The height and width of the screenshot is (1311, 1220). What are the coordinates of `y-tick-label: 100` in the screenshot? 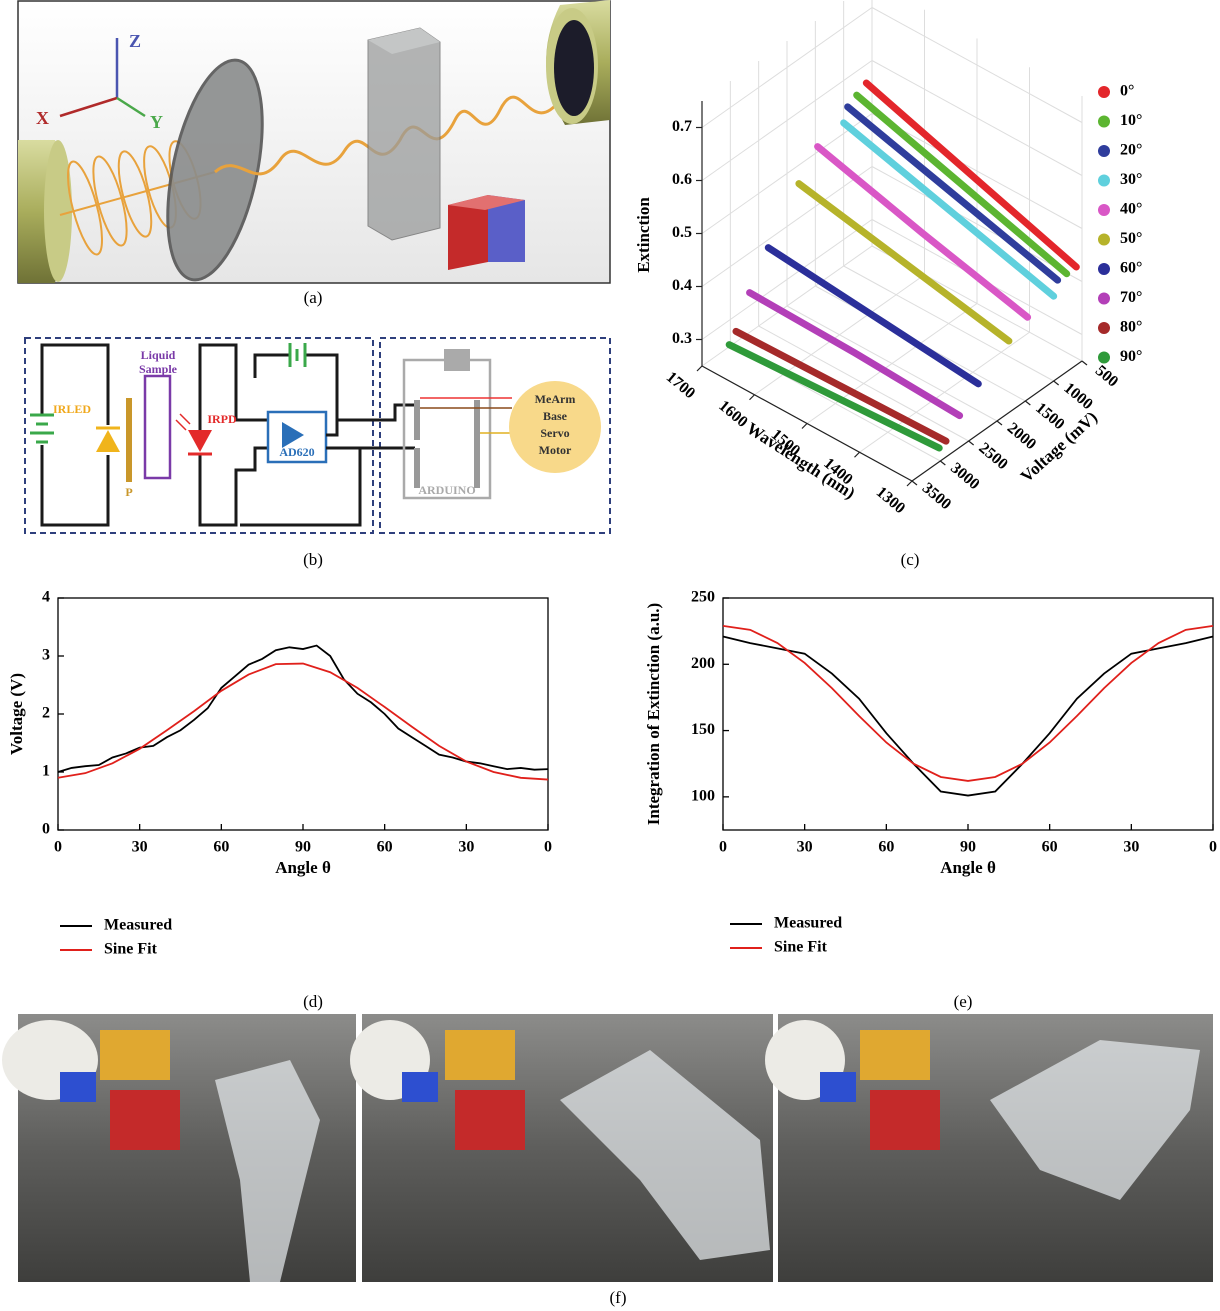 It's located at (703, 796).